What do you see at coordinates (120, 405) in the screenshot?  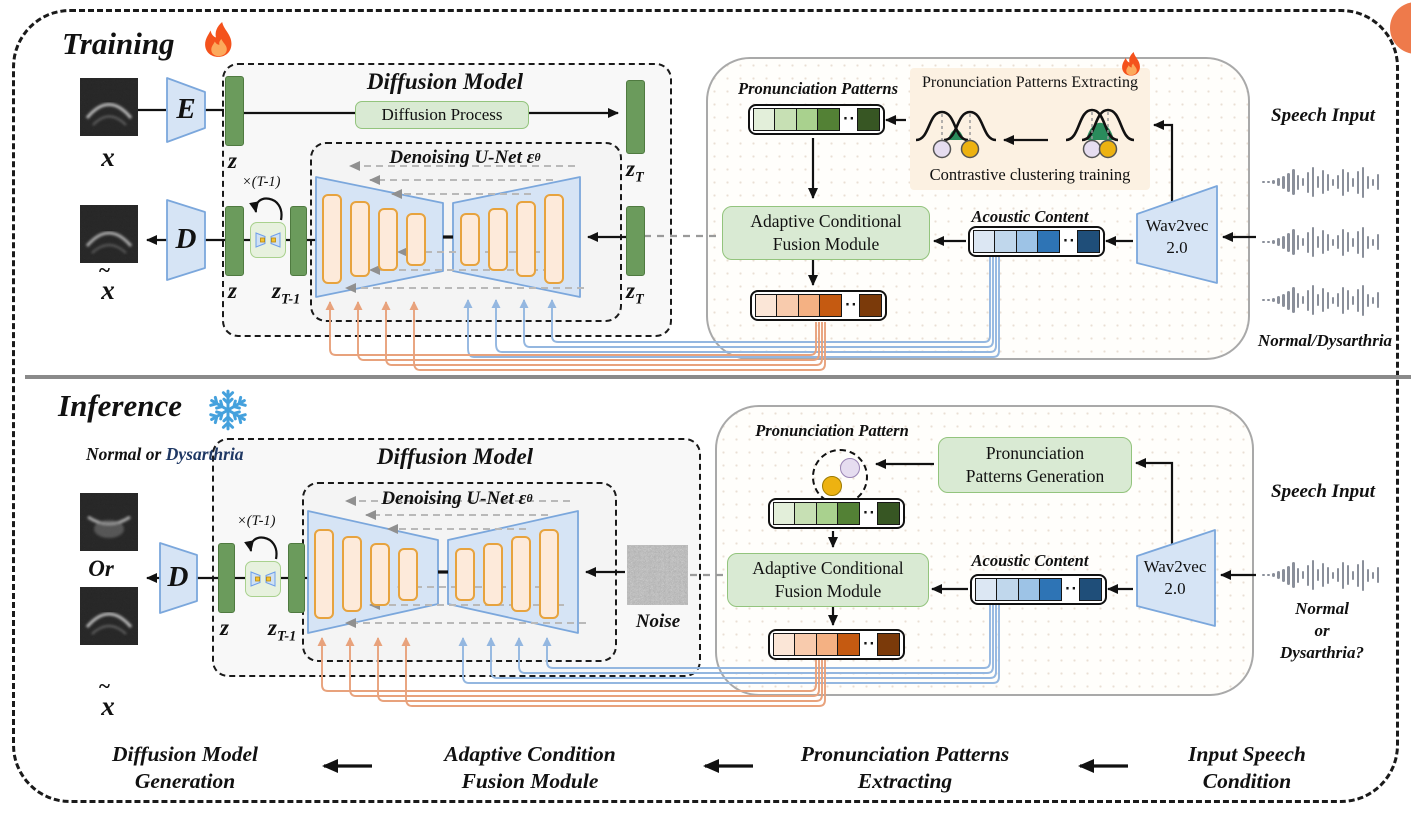 I see `inference-title: Inference` at bounding box center [120, 405].